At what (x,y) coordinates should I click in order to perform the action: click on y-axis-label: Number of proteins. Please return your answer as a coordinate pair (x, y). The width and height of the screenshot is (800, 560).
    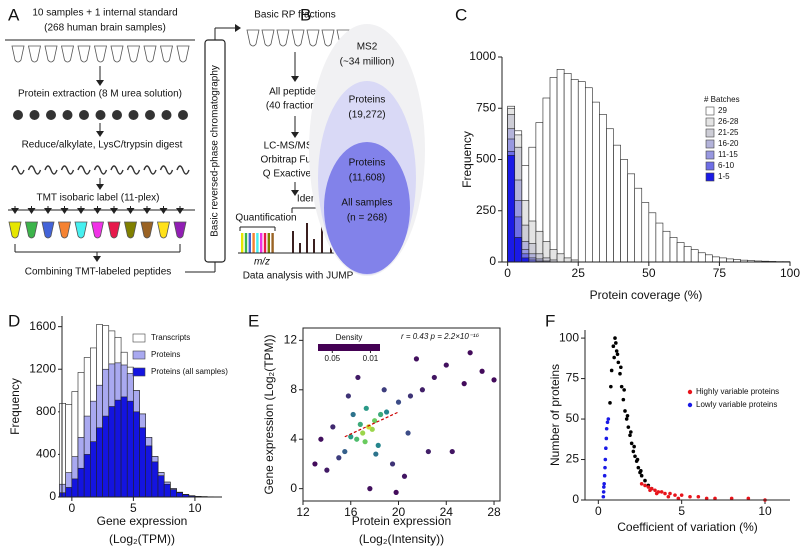
    Looking at the image, I should click on (555, 415).